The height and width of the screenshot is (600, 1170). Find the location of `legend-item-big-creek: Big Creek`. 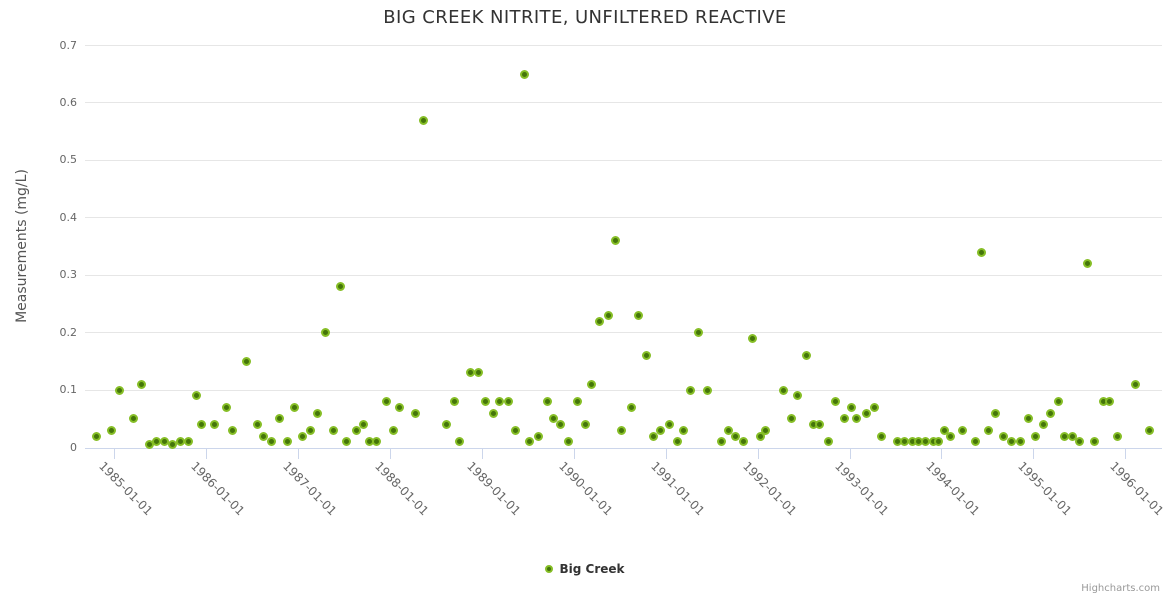

legend-item-big-creek: Big Creek is located at coordinates (585, 569).